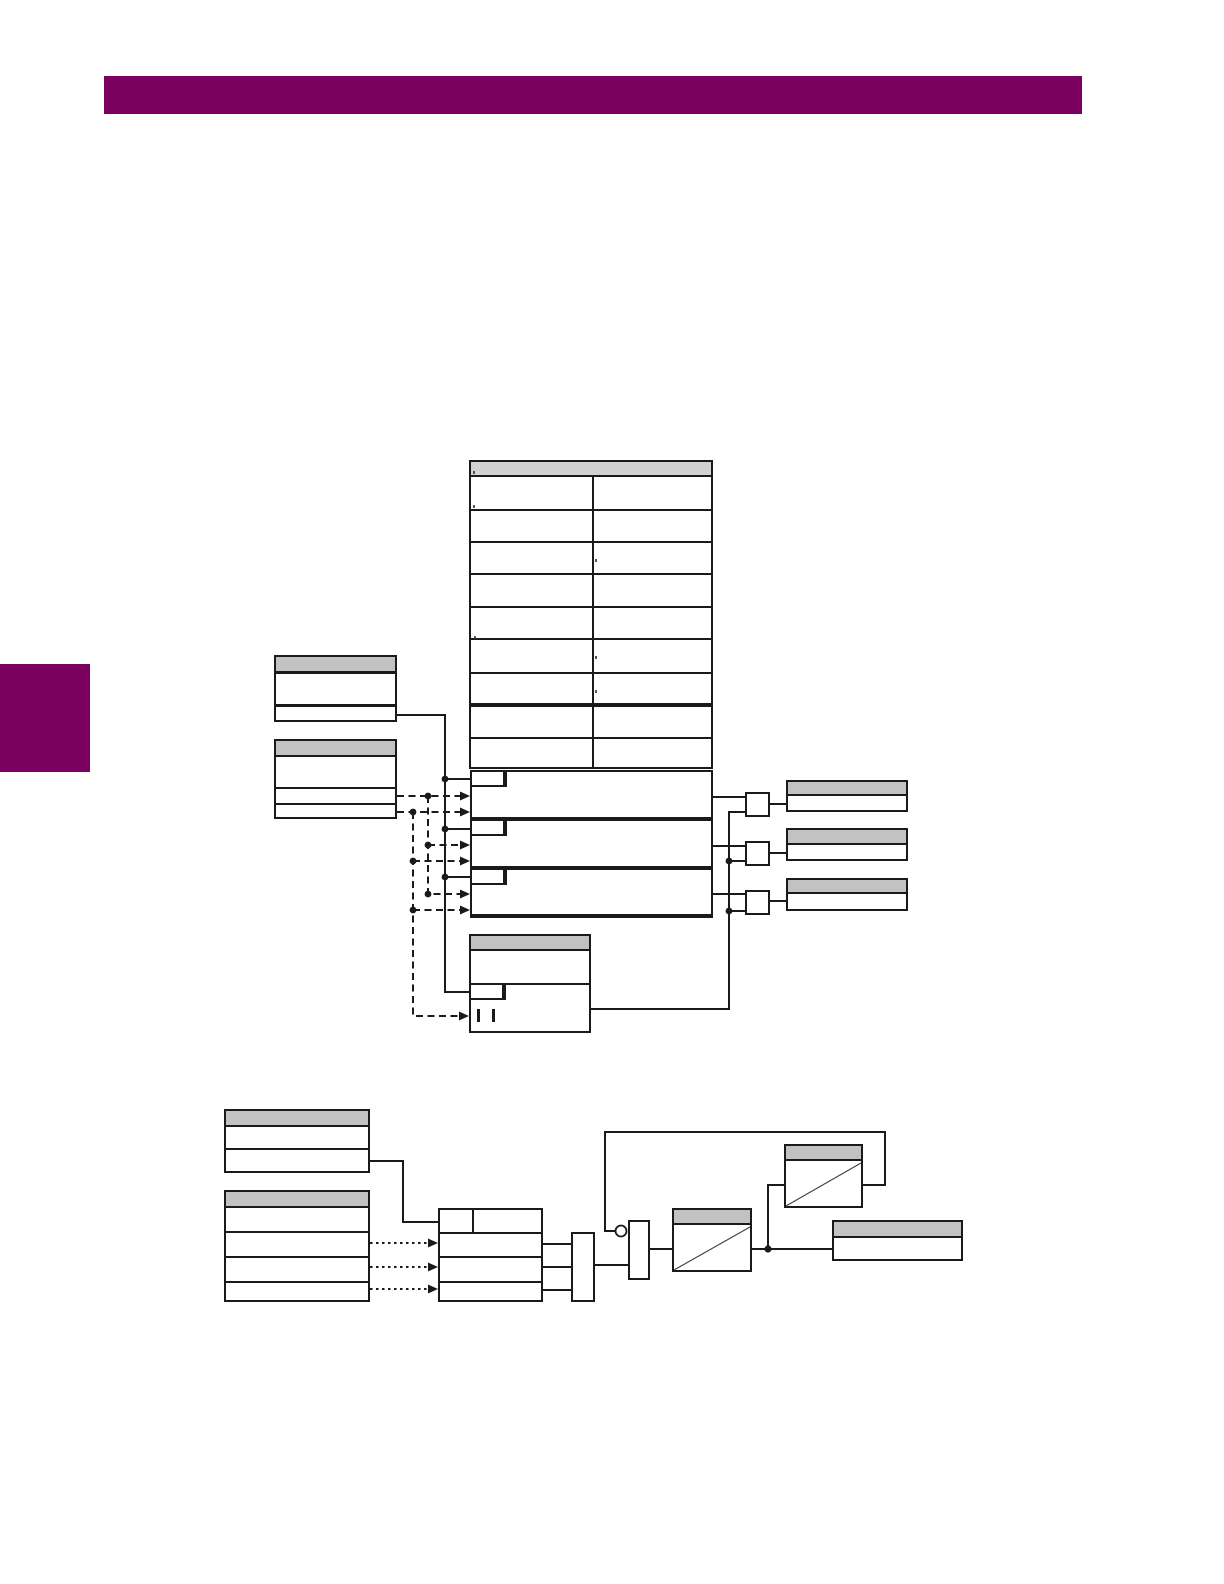 The height and width of the screenshot is (1584, 1224). Describe the element at coordinates (593, 622) in the screenshot. I see `table-column-divider` at that location.